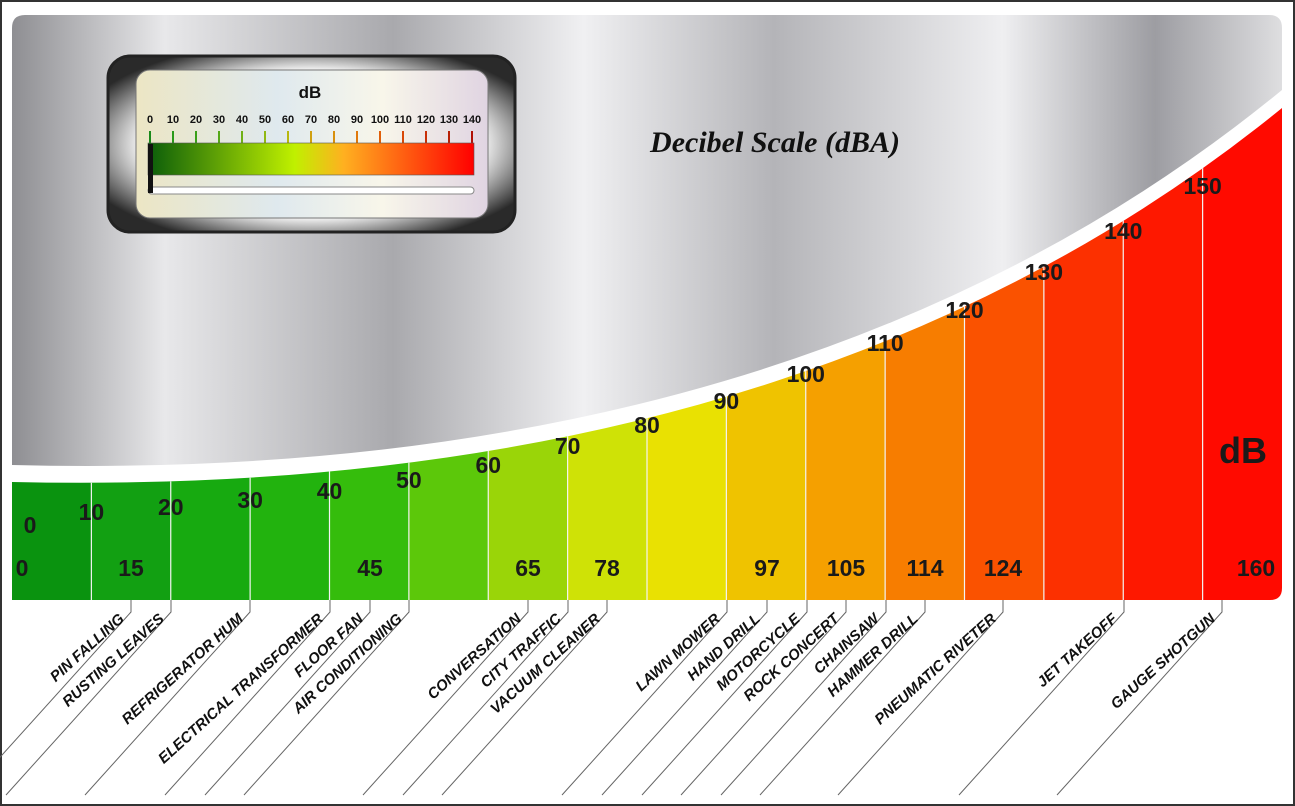 This screenshot has width=1295, height=806. I want to click on meter-tick-label: 20, so click(196, 120).